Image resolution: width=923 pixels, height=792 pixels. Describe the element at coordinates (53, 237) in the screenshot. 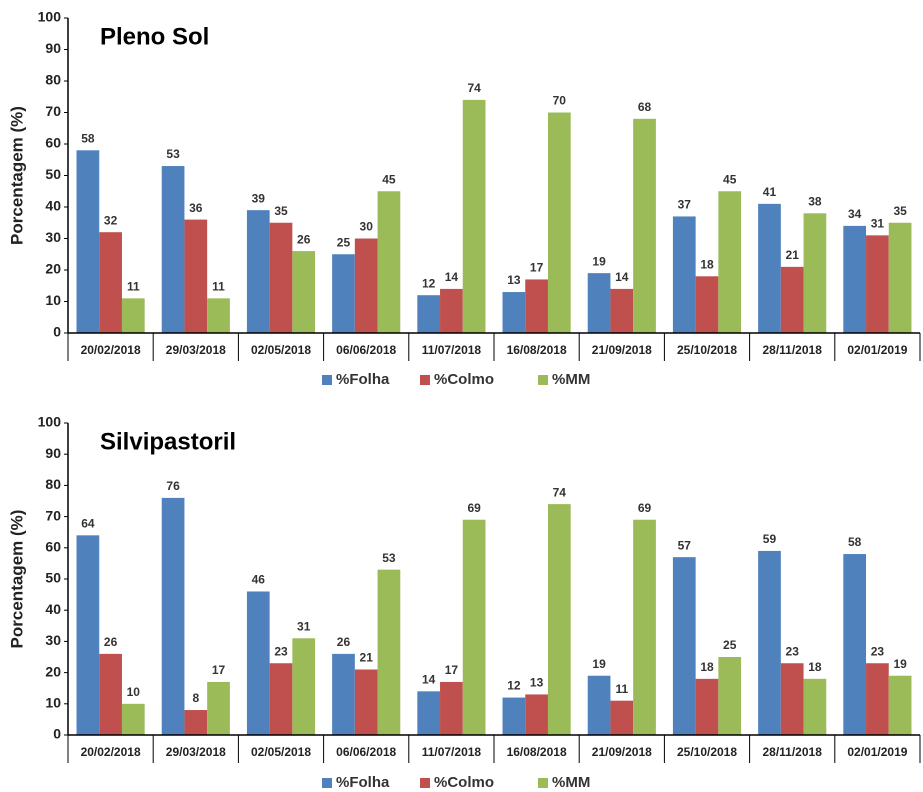

I see `y-tick-label: 30` at that location.